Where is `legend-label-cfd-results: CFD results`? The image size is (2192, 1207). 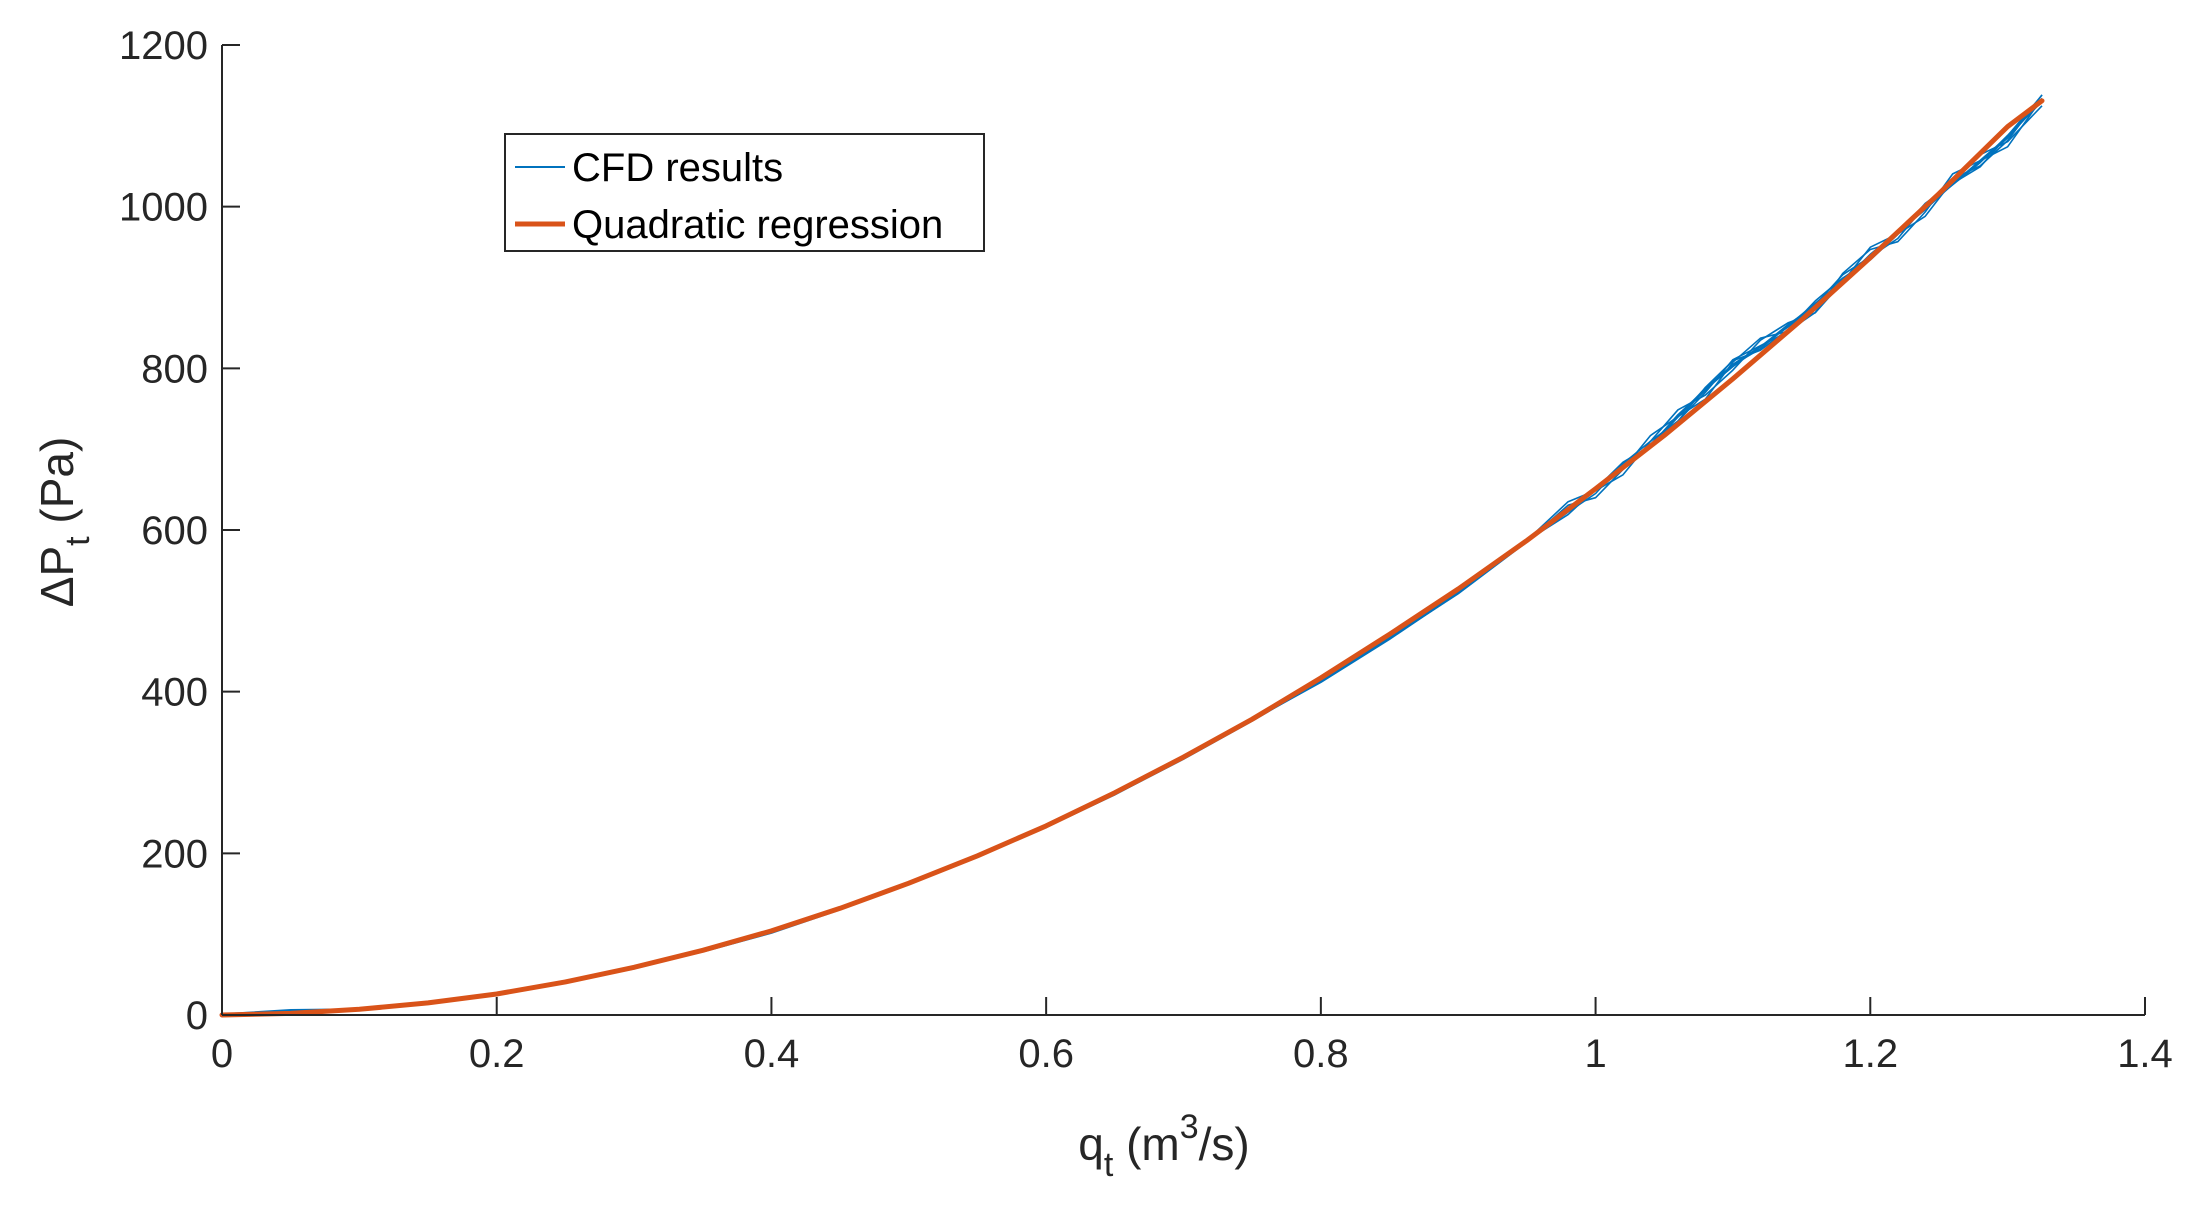 legend-label-cfd-results: CFD results is located at coordinates (677, 168).